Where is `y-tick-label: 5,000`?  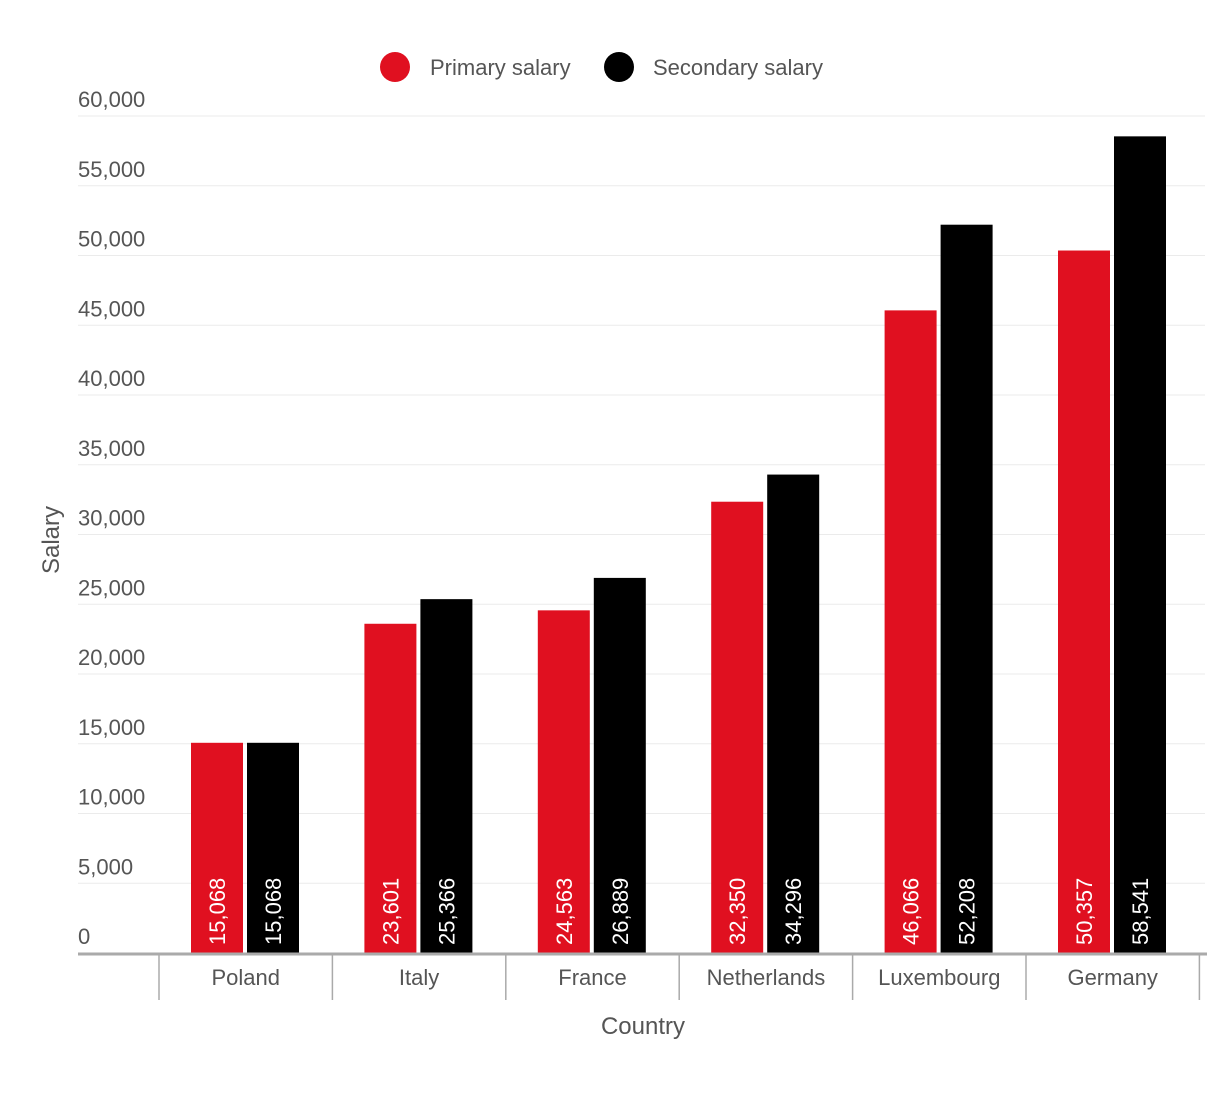
y-tick-label: 5,000 is located at coordinates (105, 866).